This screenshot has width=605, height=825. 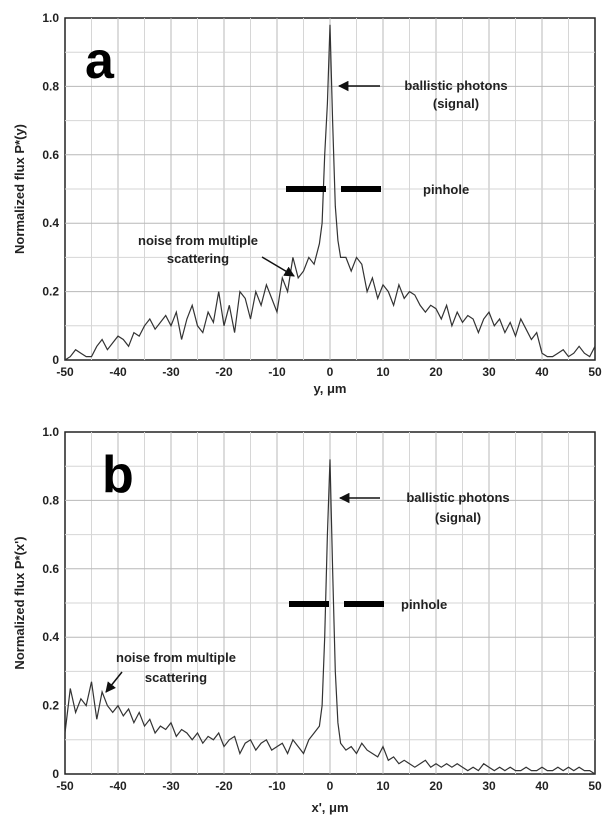 I want to click on pinhole-bar-left-b, so click(x=309, y=604).